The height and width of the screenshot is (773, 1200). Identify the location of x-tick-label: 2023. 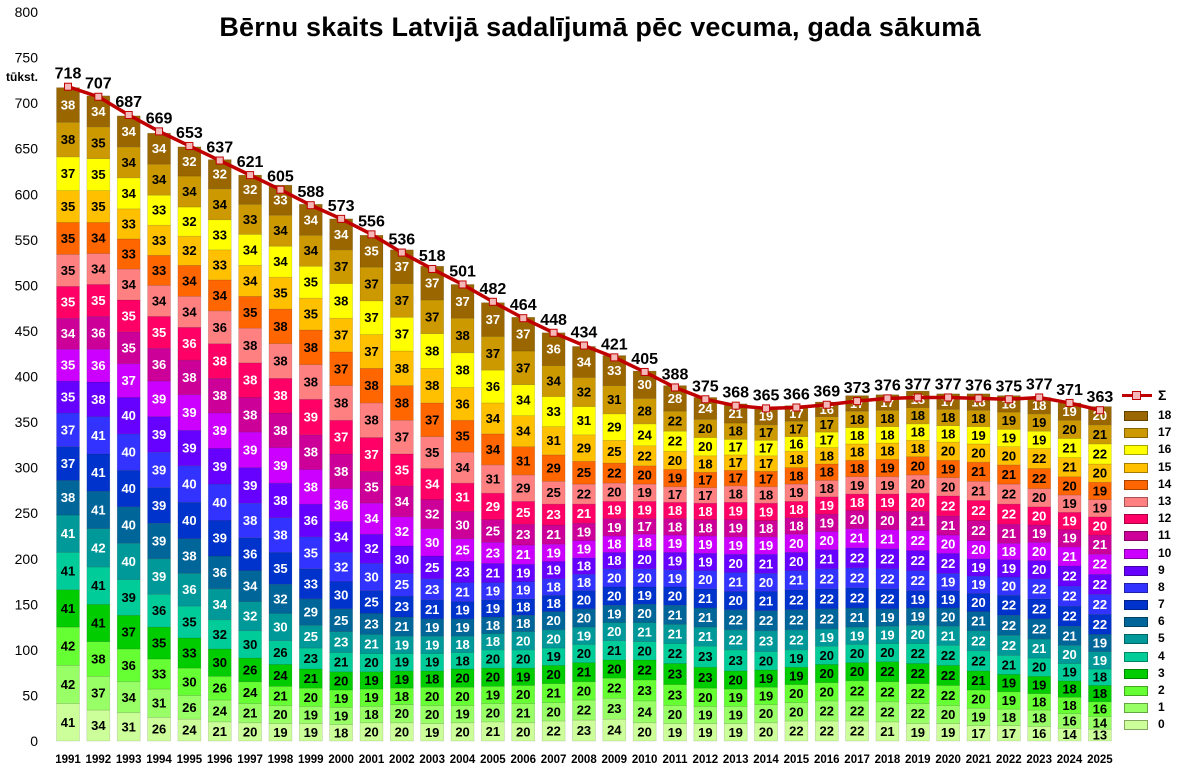
(1039, 760).